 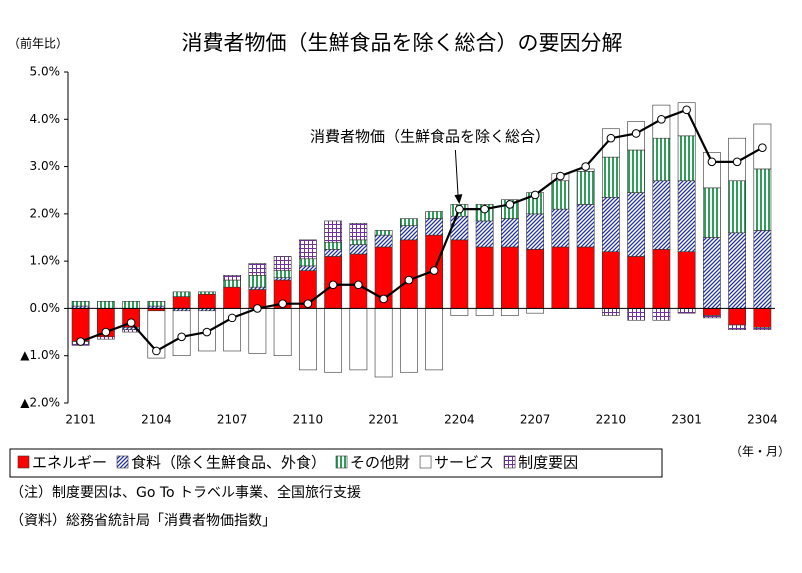 What do you see at coordinates (40, 355) in the screenshot?
I see `y-tick-label: ▲1.0%` at bounding box center [40, 355].